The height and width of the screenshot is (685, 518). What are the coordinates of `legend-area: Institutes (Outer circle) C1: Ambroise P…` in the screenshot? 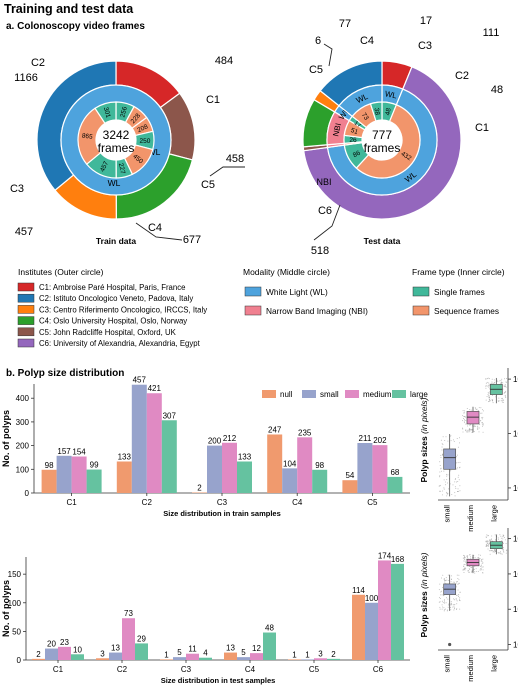 It's located at (261, 307).